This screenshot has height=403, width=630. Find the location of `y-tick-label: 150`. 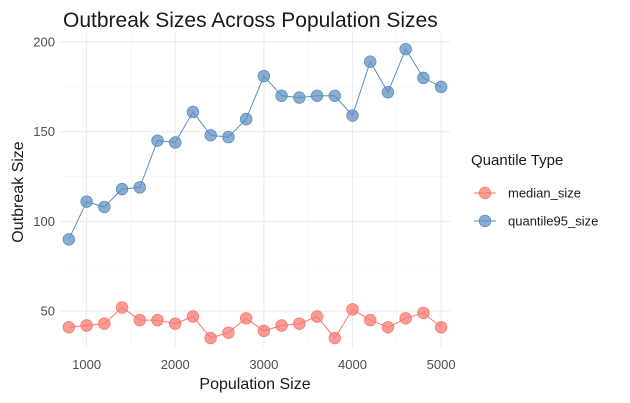

y-tick-label: 150 is located at coordinates (44, 131).